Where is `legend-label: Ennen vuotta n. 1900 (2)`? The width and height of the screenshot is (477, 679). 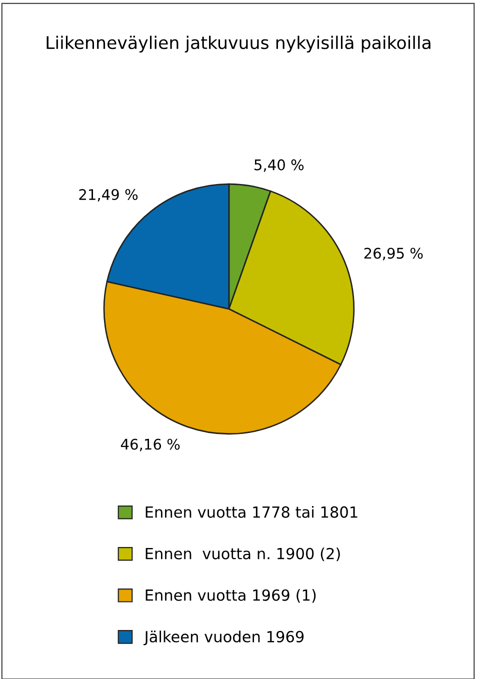
legend-label: Ennen vuotta n. 1900 (2) is located at coordinates (243, 555).